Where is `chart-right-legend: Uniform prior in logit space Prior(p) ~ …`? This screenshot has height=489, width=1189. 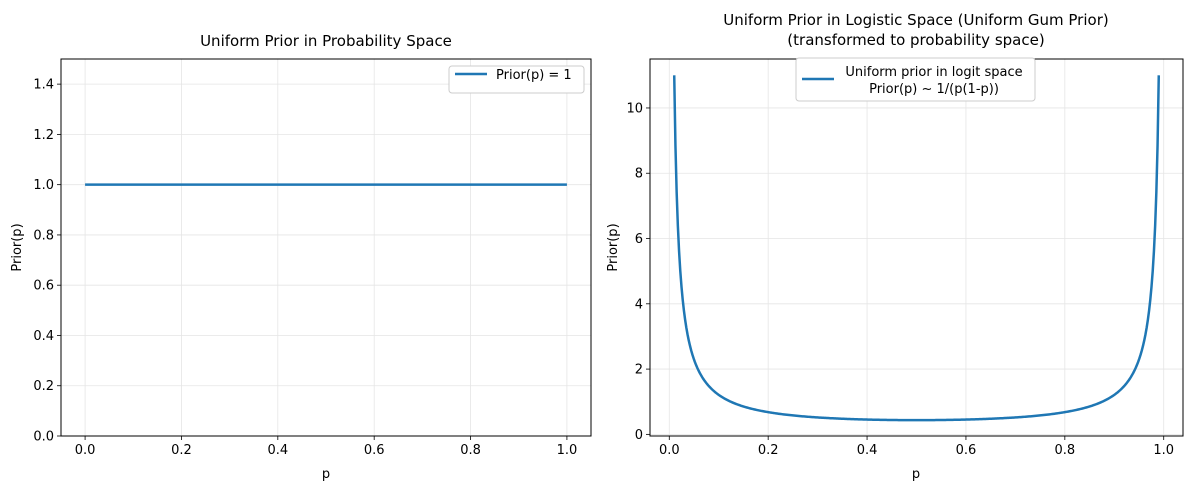 chart-right-legend: Uniform prior in logit space Prior(p) ~ … is located at coordinates (915, 79).